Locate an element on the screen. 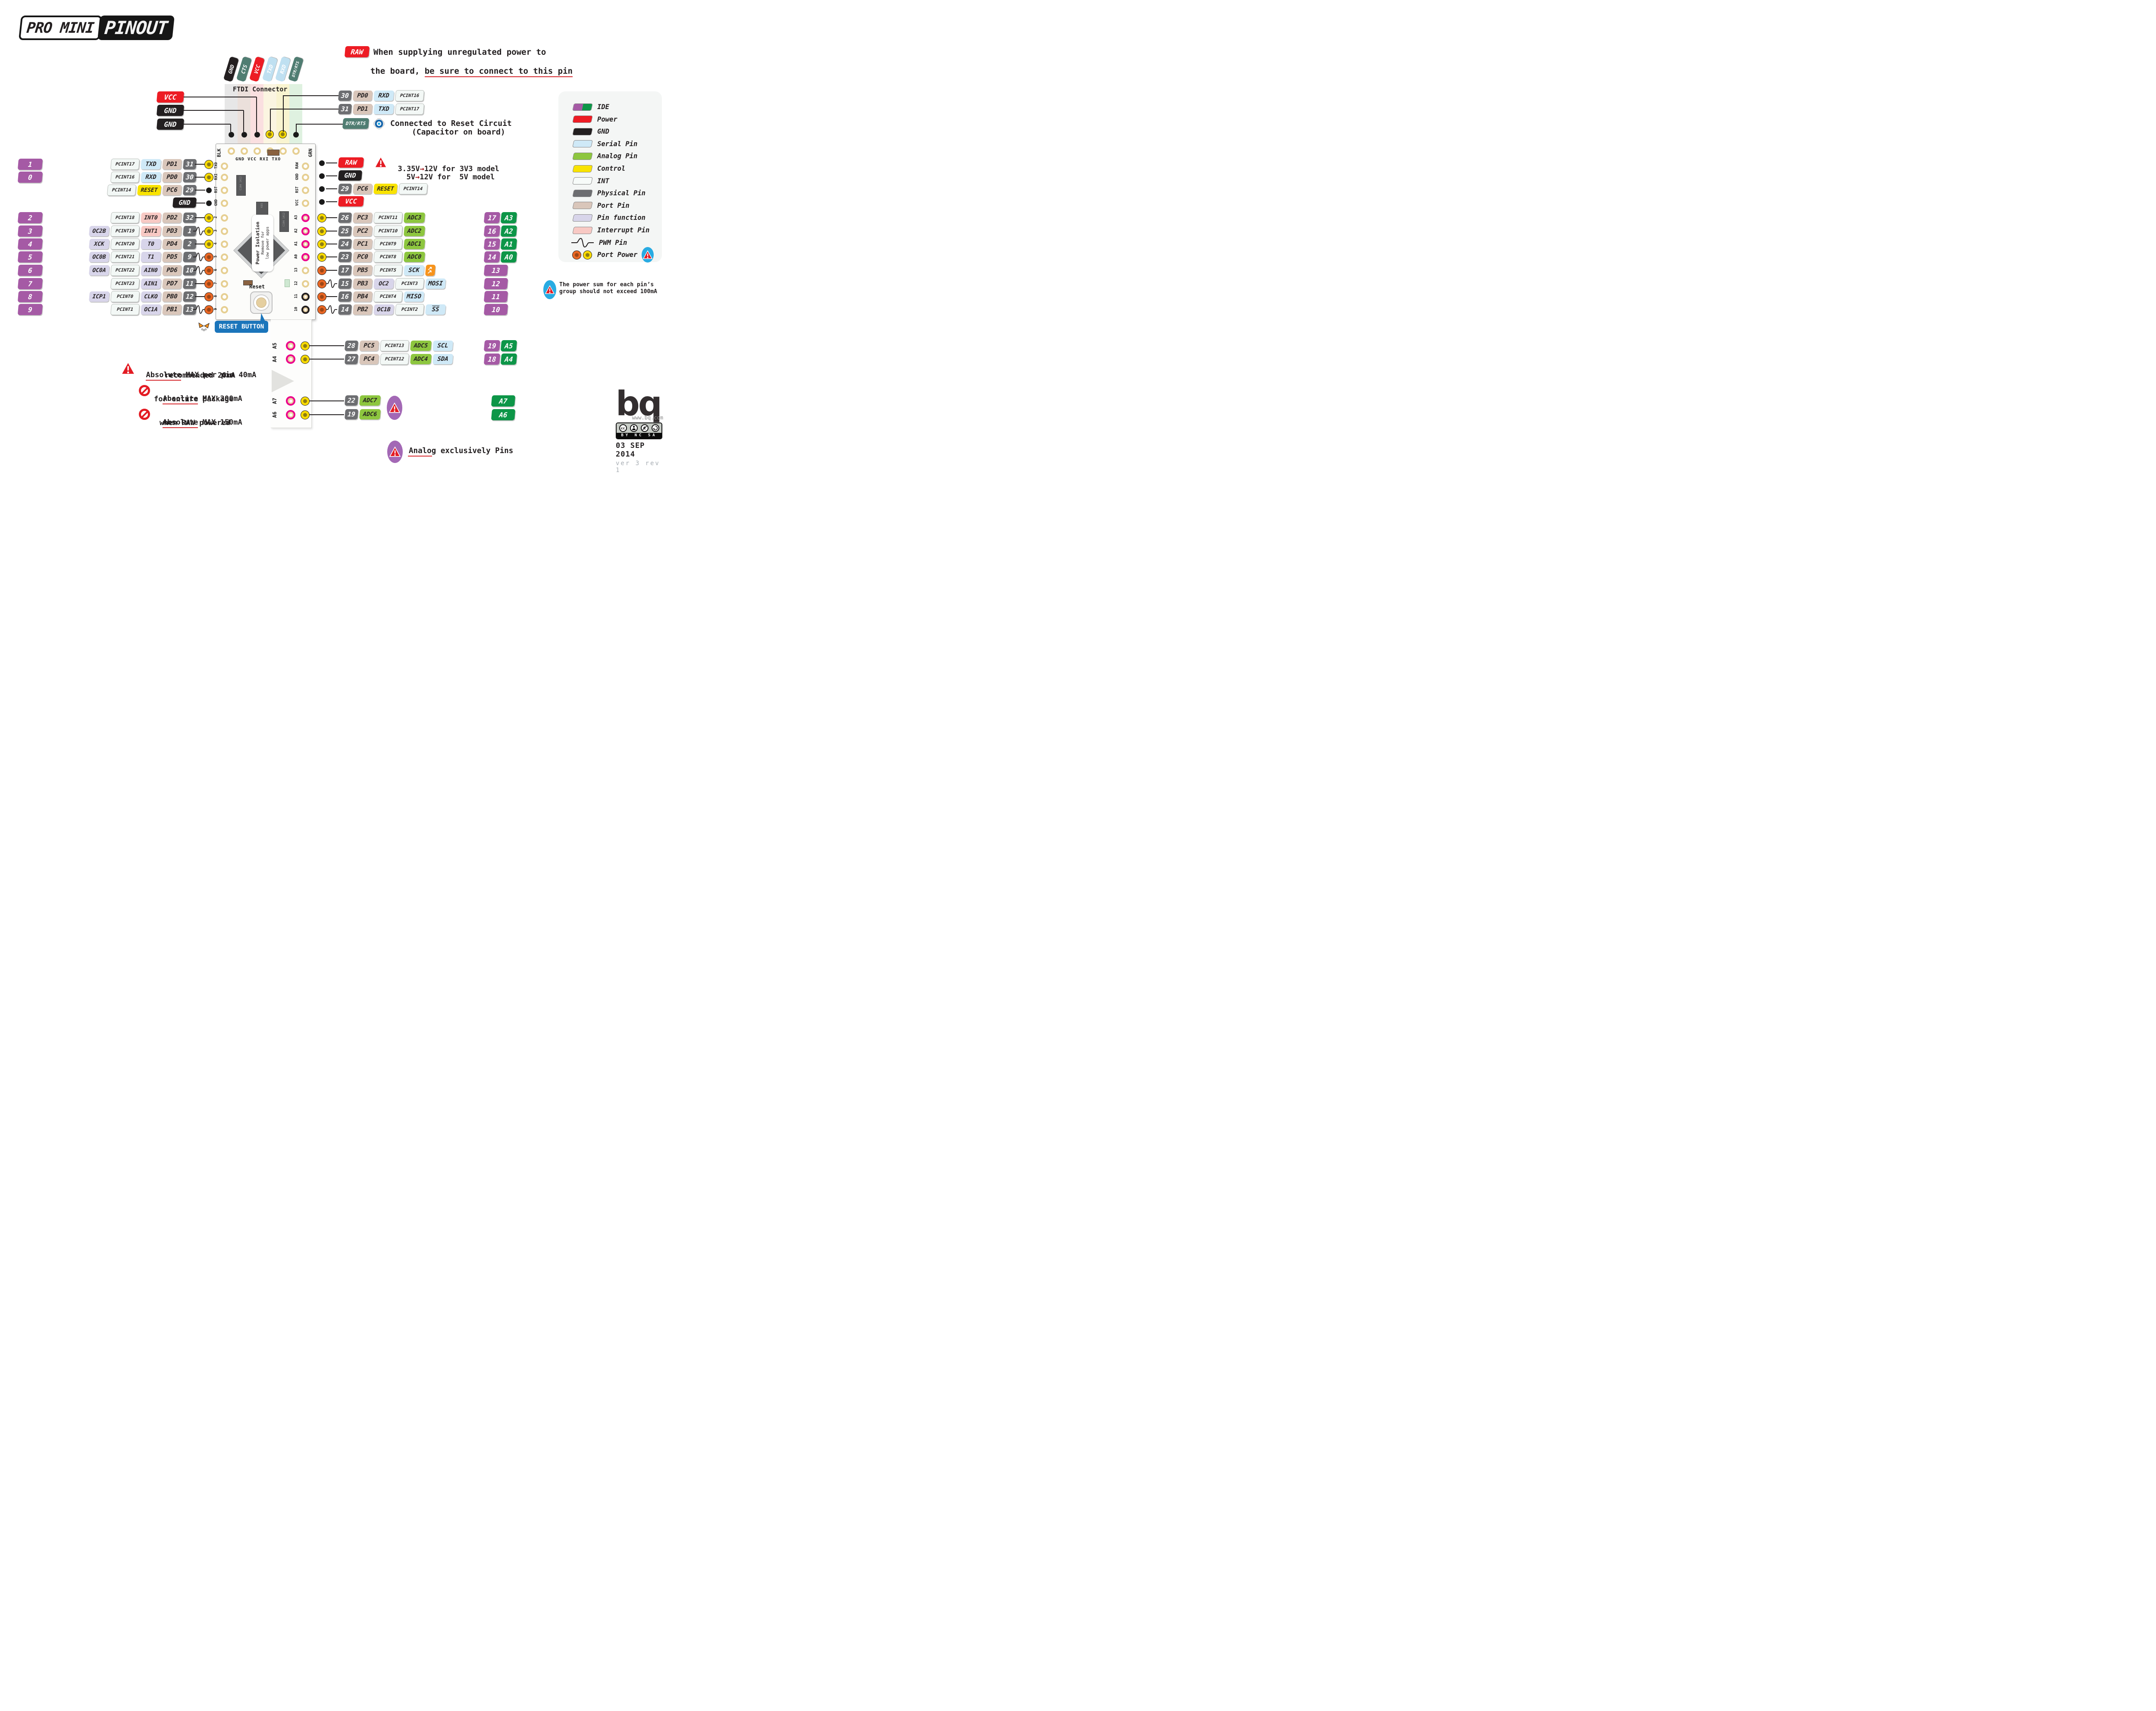  pin-badge-oc2: OC2 is located at coordinates (384, 283).